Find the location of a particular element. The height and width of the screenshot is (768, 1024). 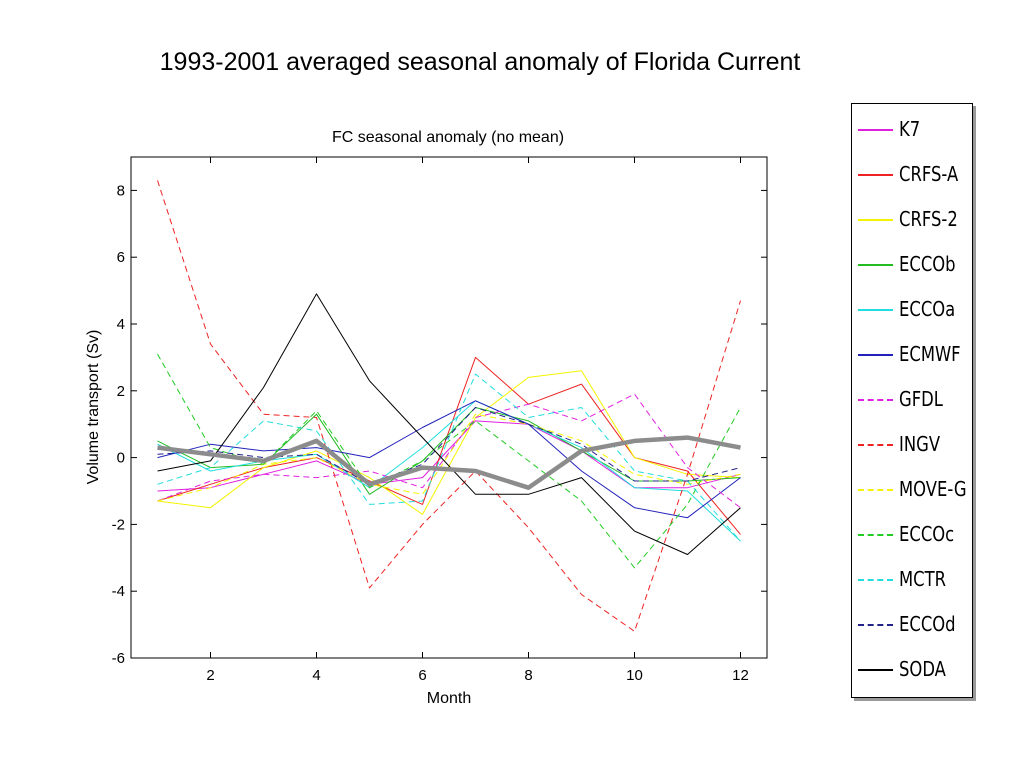

legend-item: SODA is located at coordinates (912, 669).